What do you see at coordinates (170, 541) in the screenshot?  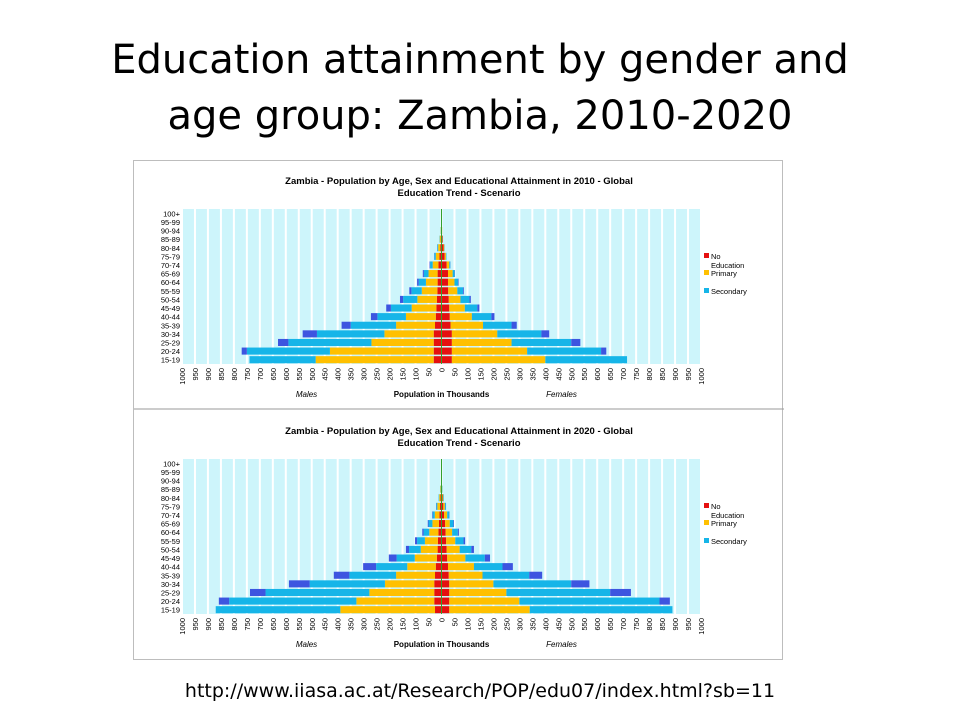 I see `chart2-age-label: 55-59` at bounding box center [170, 541].